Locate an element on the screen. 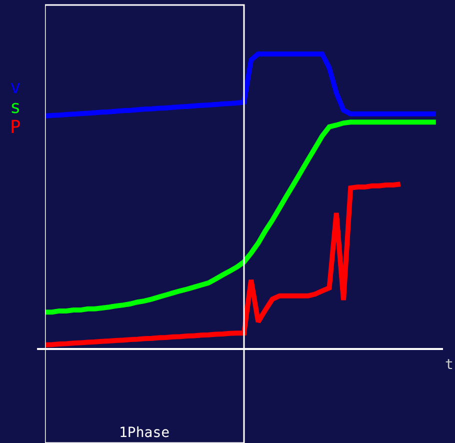 This screenshot has width=455, height=443. series-label: v is located at coordinates (15, 87).